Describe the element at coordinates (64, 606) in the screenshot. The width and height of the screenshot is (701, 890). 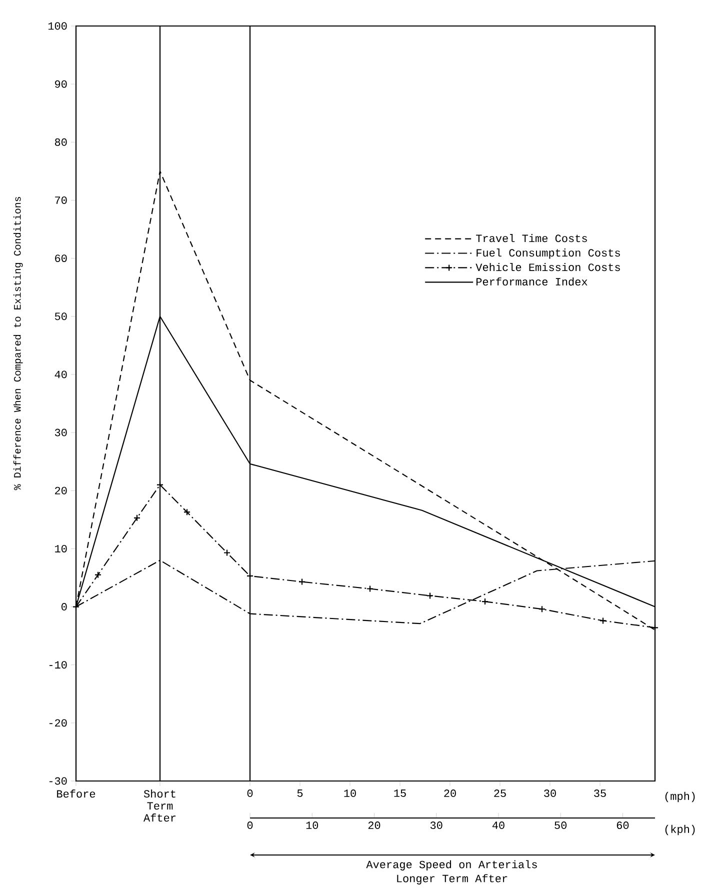
I see `y-tick-label: 0` at that location.